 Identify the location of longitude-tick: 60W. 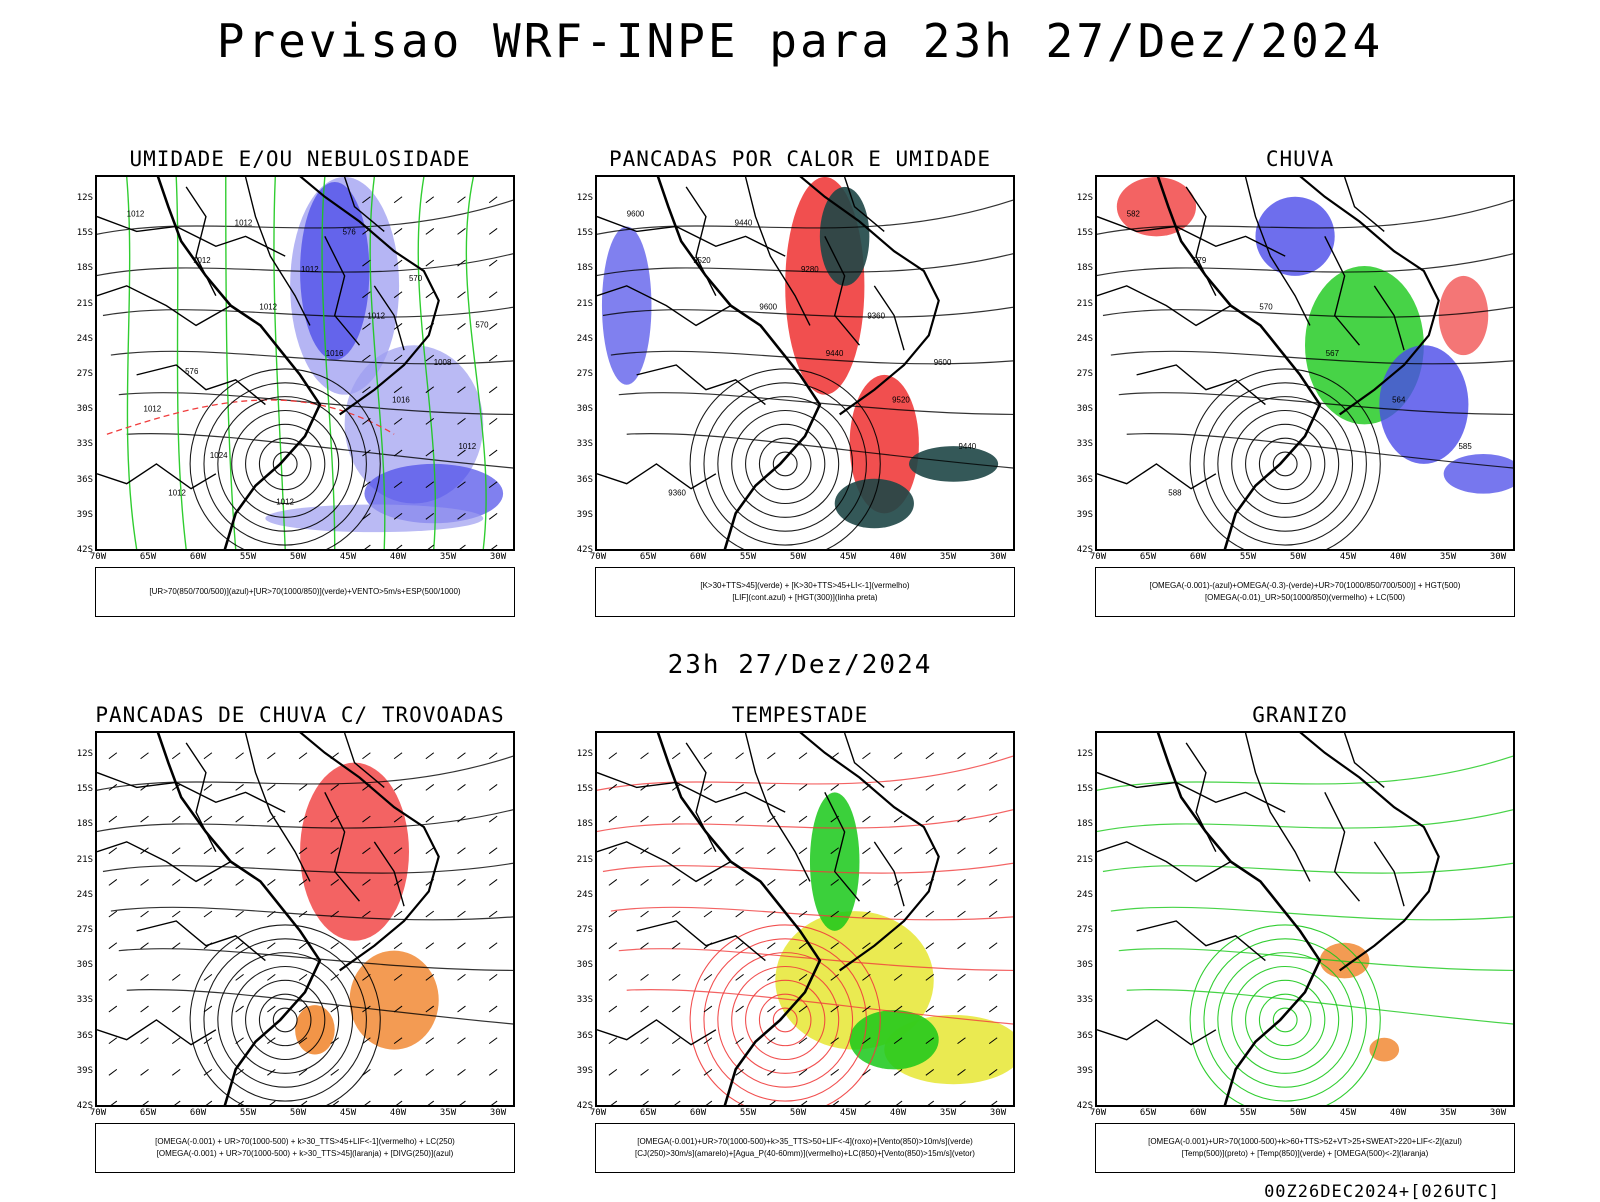
(198, 557).